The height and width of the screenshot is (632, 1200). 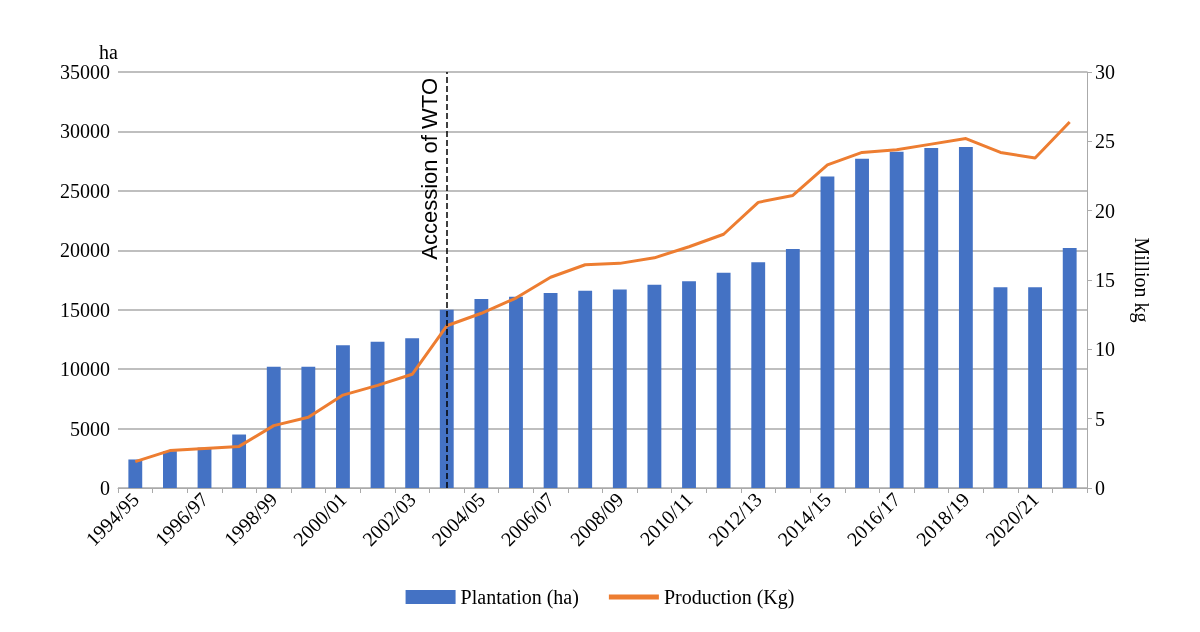 I want to click on annotation: Accession of WTO, so click(x=430, y=169).